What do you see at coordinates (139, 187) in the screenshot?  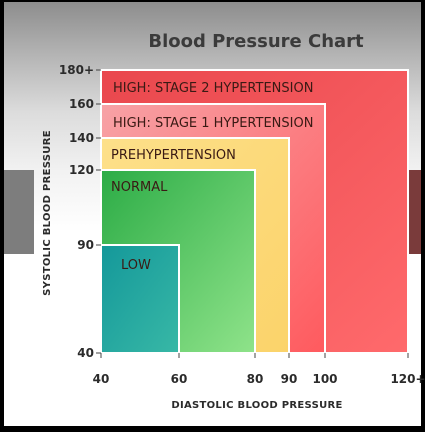 I see `zone-label: NORMAL` at bounding box center [139, 187].